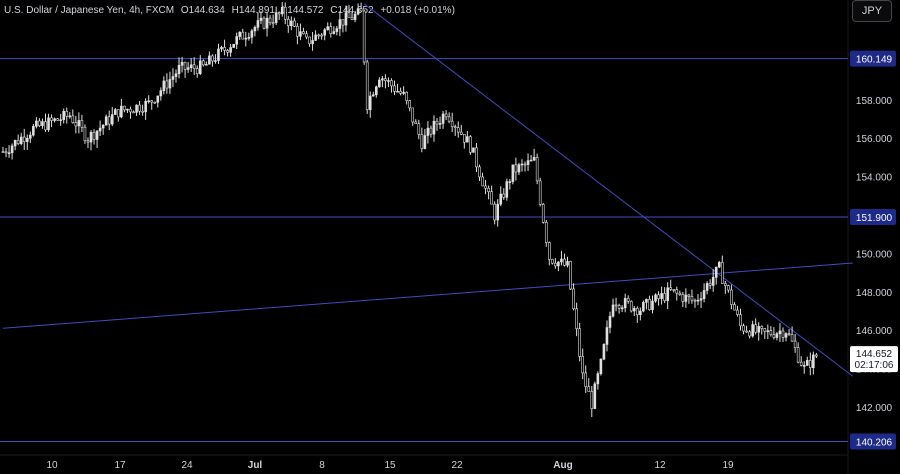 The height and width of the screenshot is (474, 900). Describe the element at coordinates (873, 441) in the screenshot. I see `level-price-tag` at that location.